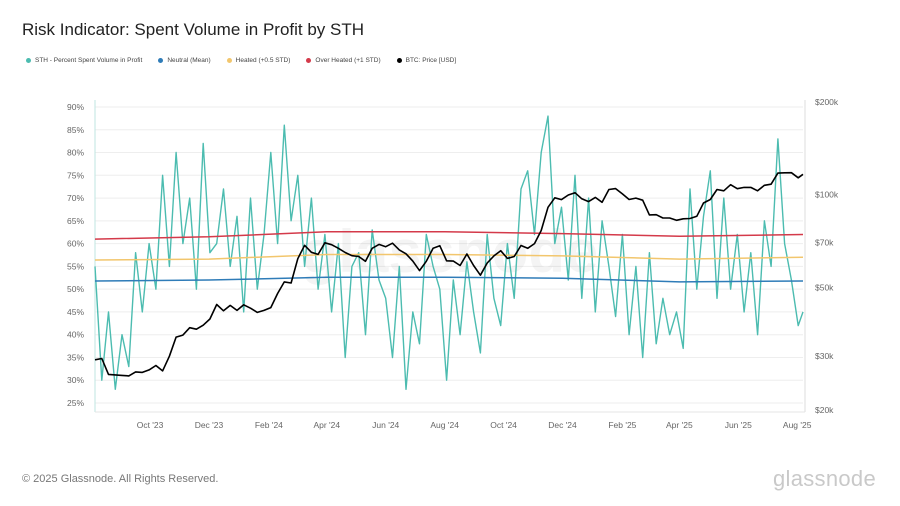 Image resolution: width=900 pixels, height=506 pixels. I want to click on x-tick-label: Feb '24, so click(269, 425).